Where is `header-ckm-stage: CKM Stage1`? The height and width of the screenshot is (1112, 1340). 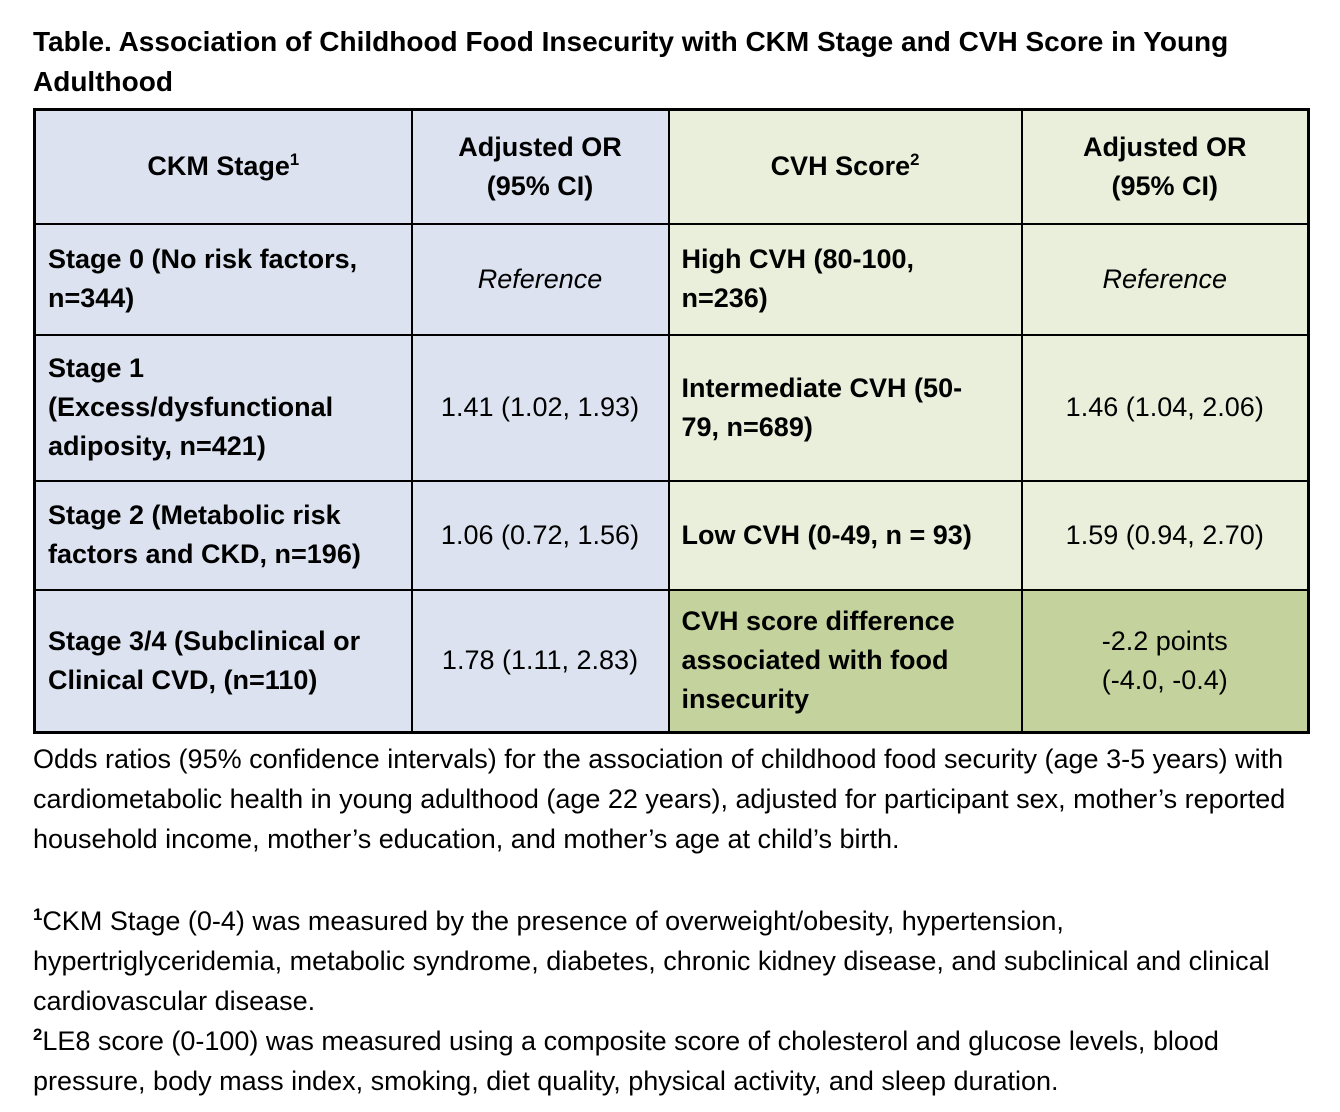 header-ckm-stage: CKM Stage1 is located at coordinates (223, 166).